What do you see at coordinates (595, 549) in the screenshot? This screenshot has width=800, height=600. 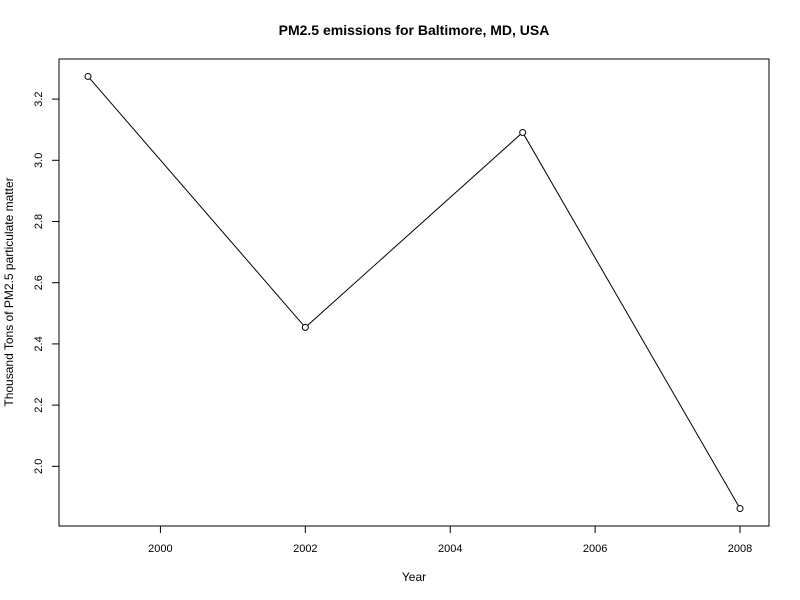 I see `x-tick-label: 2006` at bounding box center [595, 549].